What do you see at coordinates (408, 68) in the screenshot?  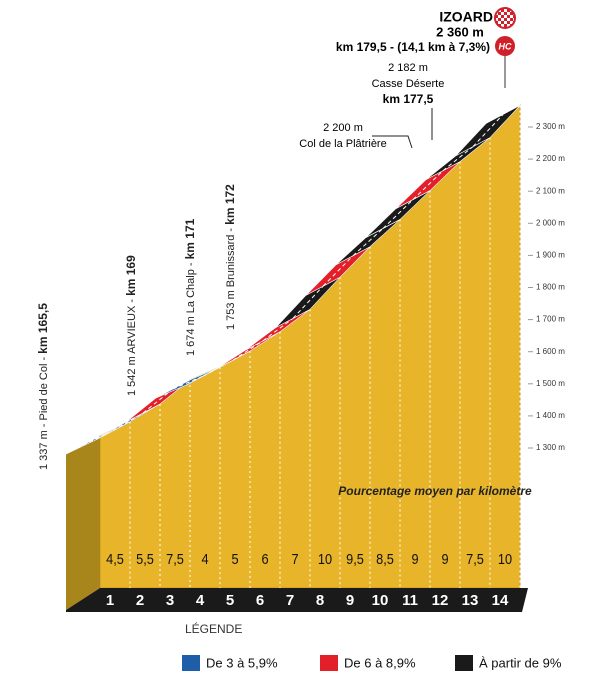 I see `annotation-altitude: 2 182 m` at bounding box center [408, 68].